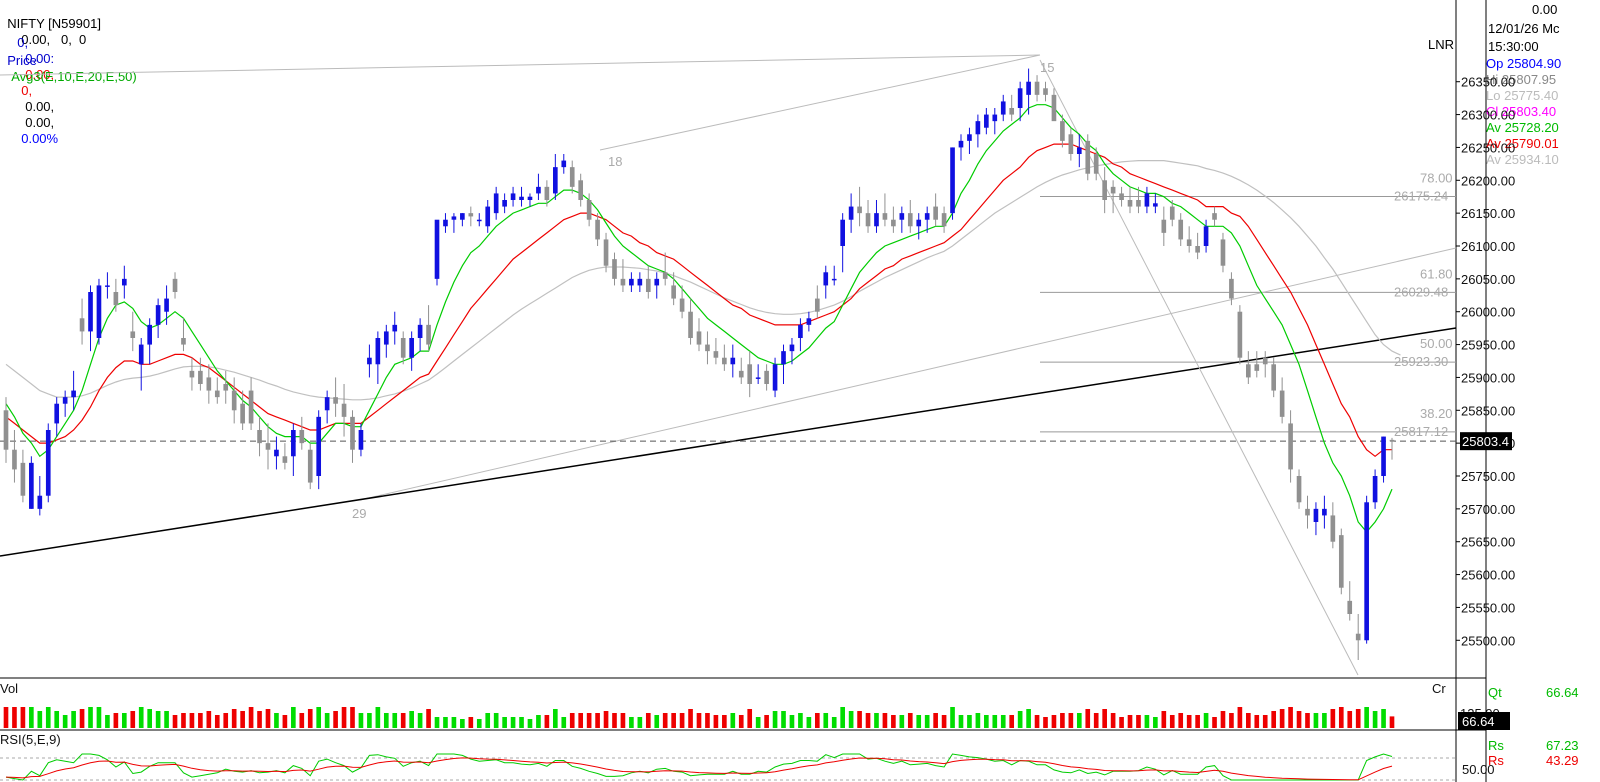 The width and height of the screenshot is (1600, 782). What do you see at coordinates (1421, 431) in the screenshot?
I see `fib-price-3: 25817.12` at bounding box center [1421, 431].